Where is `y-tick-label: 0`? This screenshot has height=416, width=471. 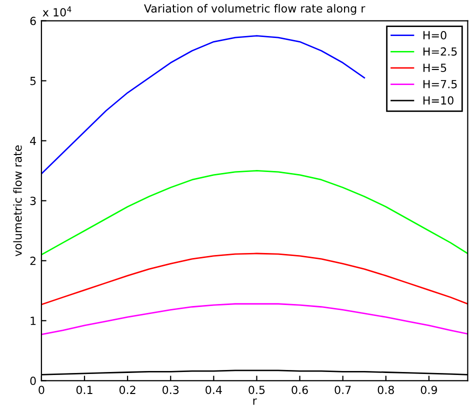 y-tick-label: 0 is located at coordinates (33, 381).